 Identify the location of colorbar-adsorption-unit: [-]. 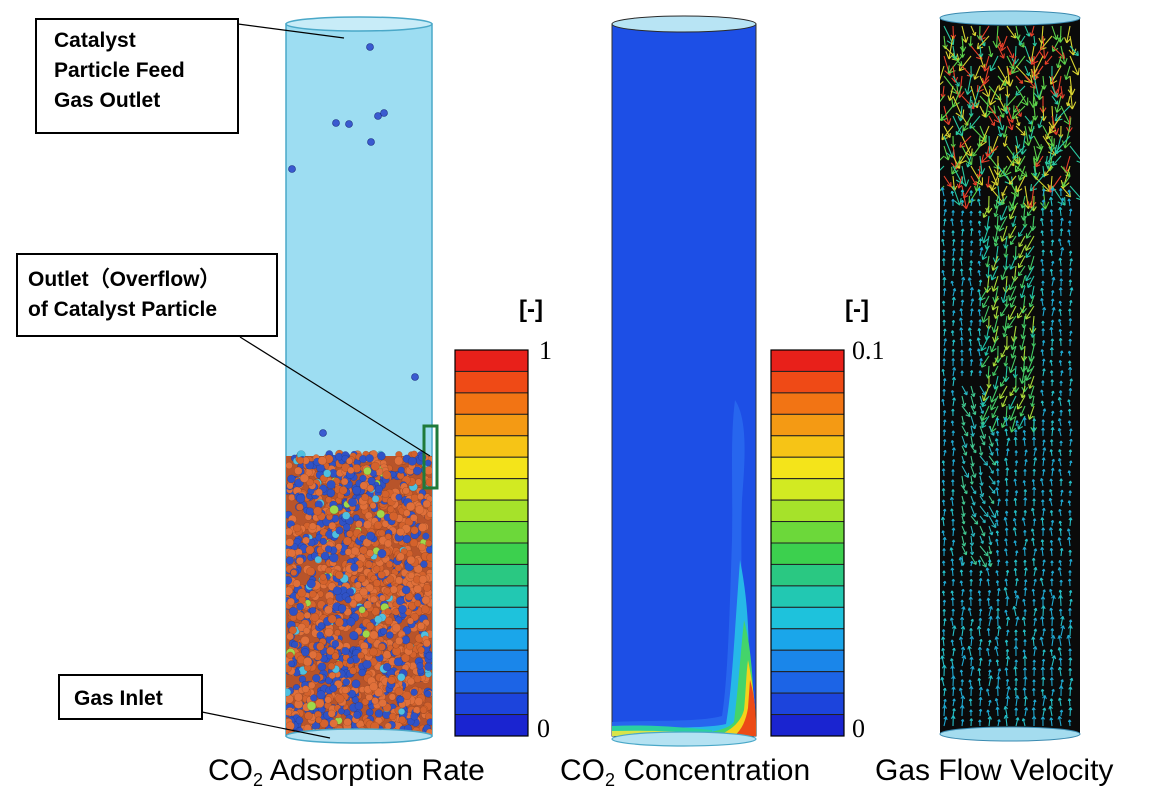
(531, 309).